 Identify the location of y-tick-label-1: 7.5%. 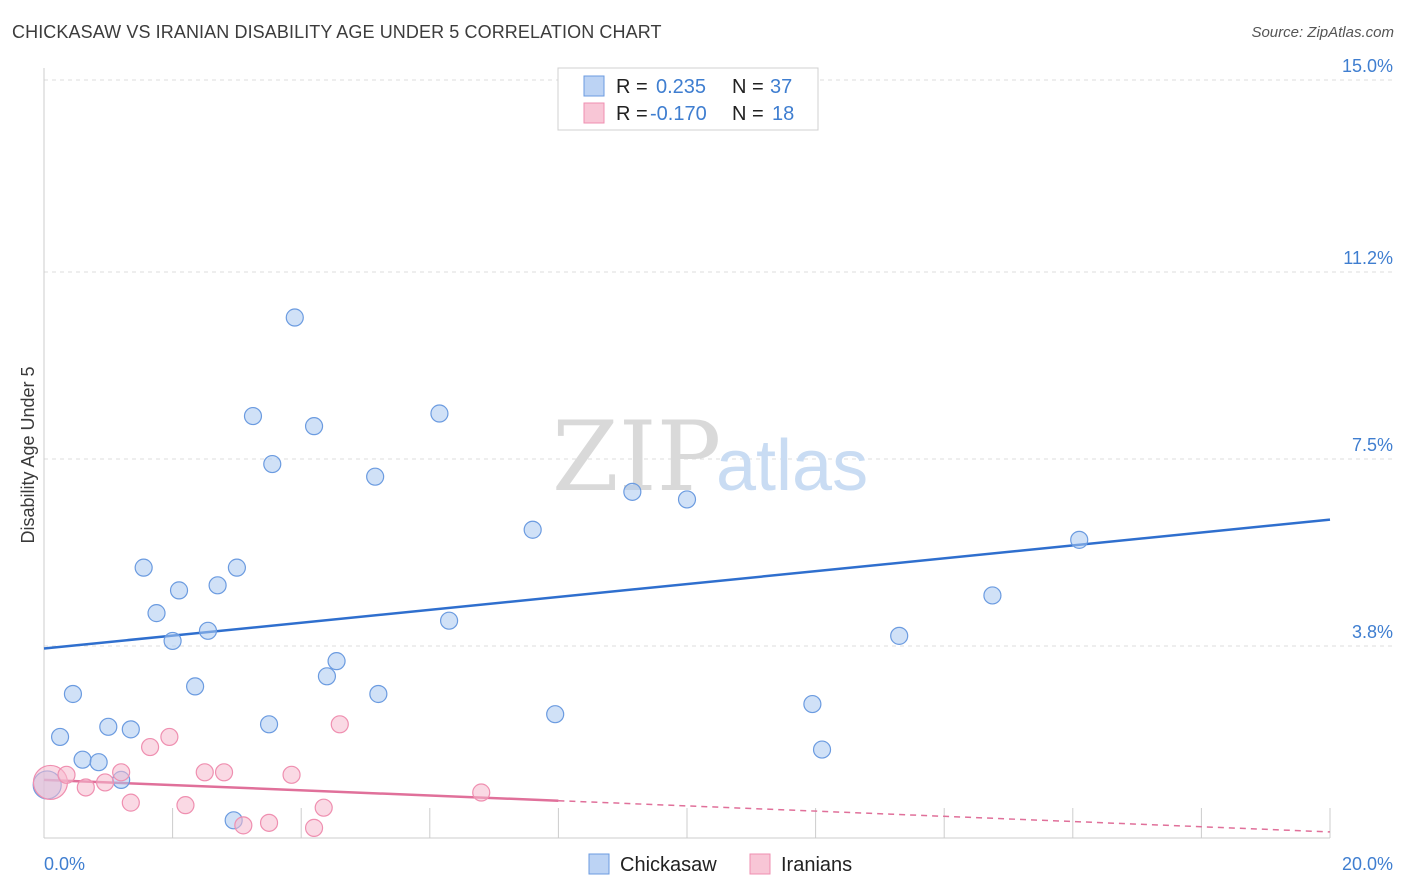
(1372, 445).